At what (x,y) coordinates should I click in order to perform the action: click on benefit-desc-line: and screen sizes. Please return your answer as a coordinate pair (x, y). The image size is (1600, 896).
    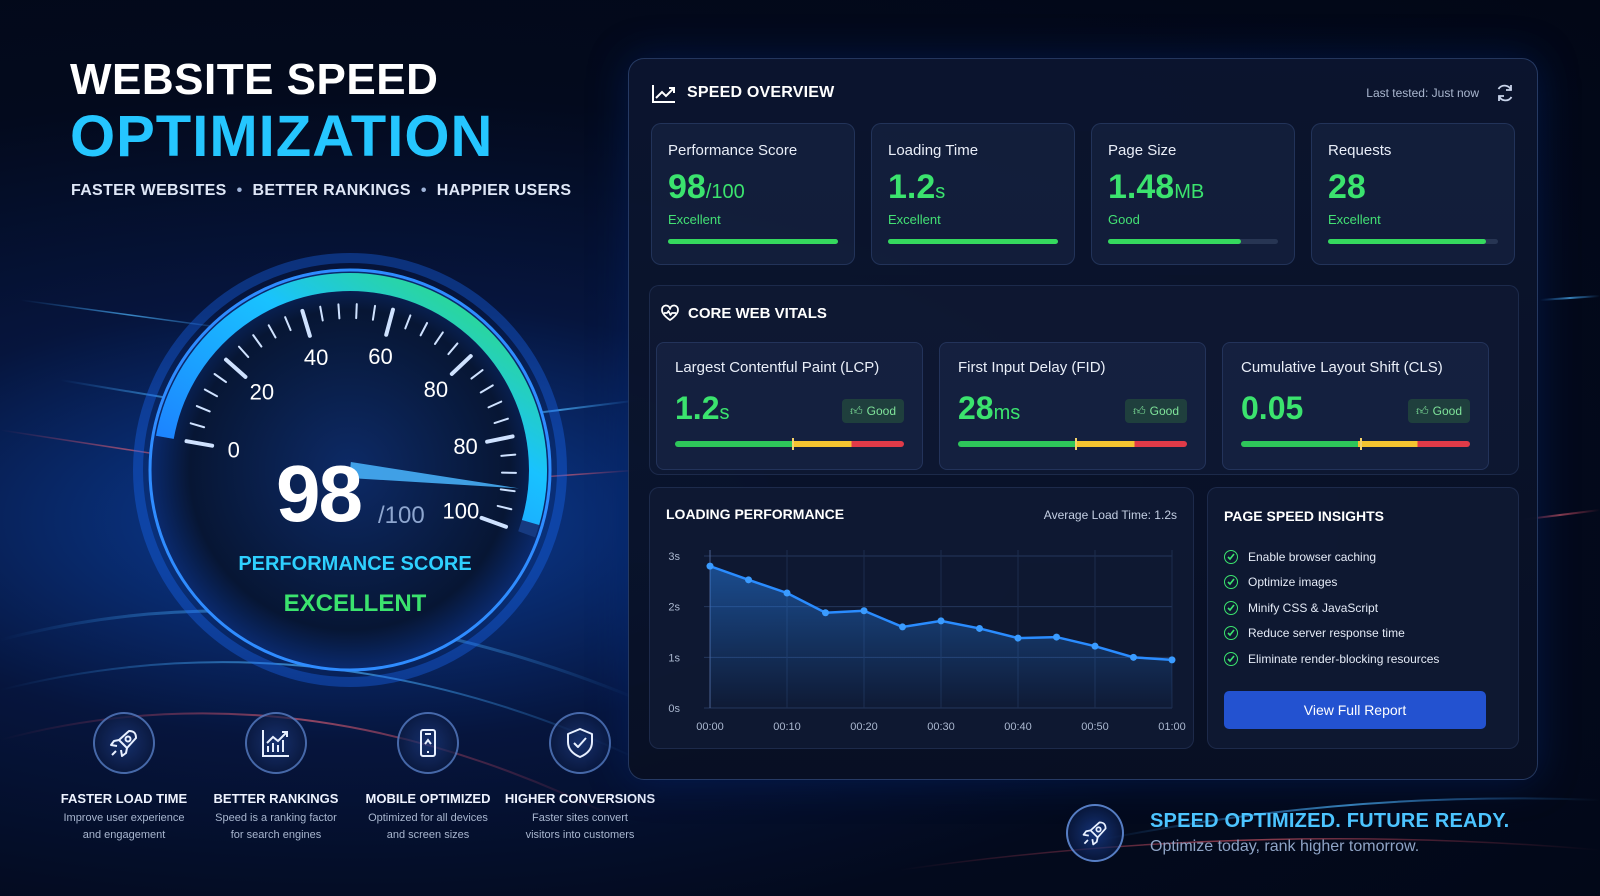
    Looking at the image, I should click on (428, 835).